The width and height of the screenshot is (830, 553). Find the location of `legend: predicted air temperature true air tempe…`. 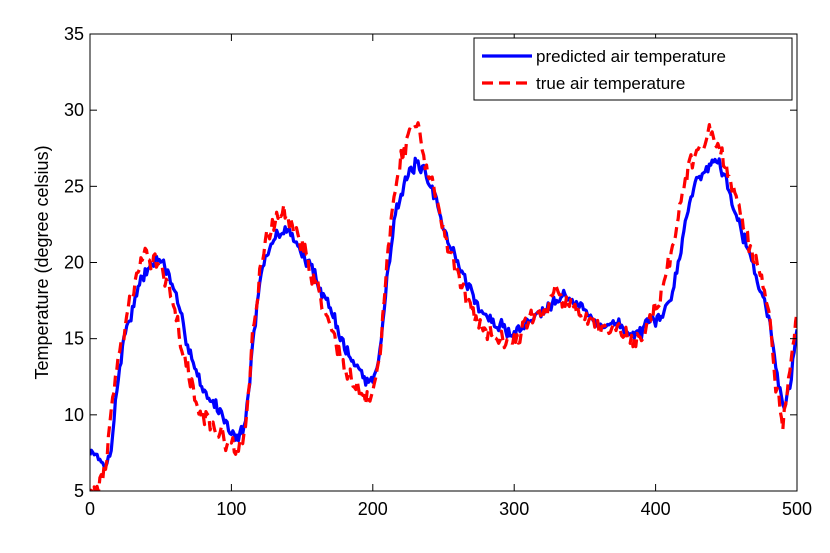

legend: predicted air temperature true air tempe… is located at coordinates (633, 69).